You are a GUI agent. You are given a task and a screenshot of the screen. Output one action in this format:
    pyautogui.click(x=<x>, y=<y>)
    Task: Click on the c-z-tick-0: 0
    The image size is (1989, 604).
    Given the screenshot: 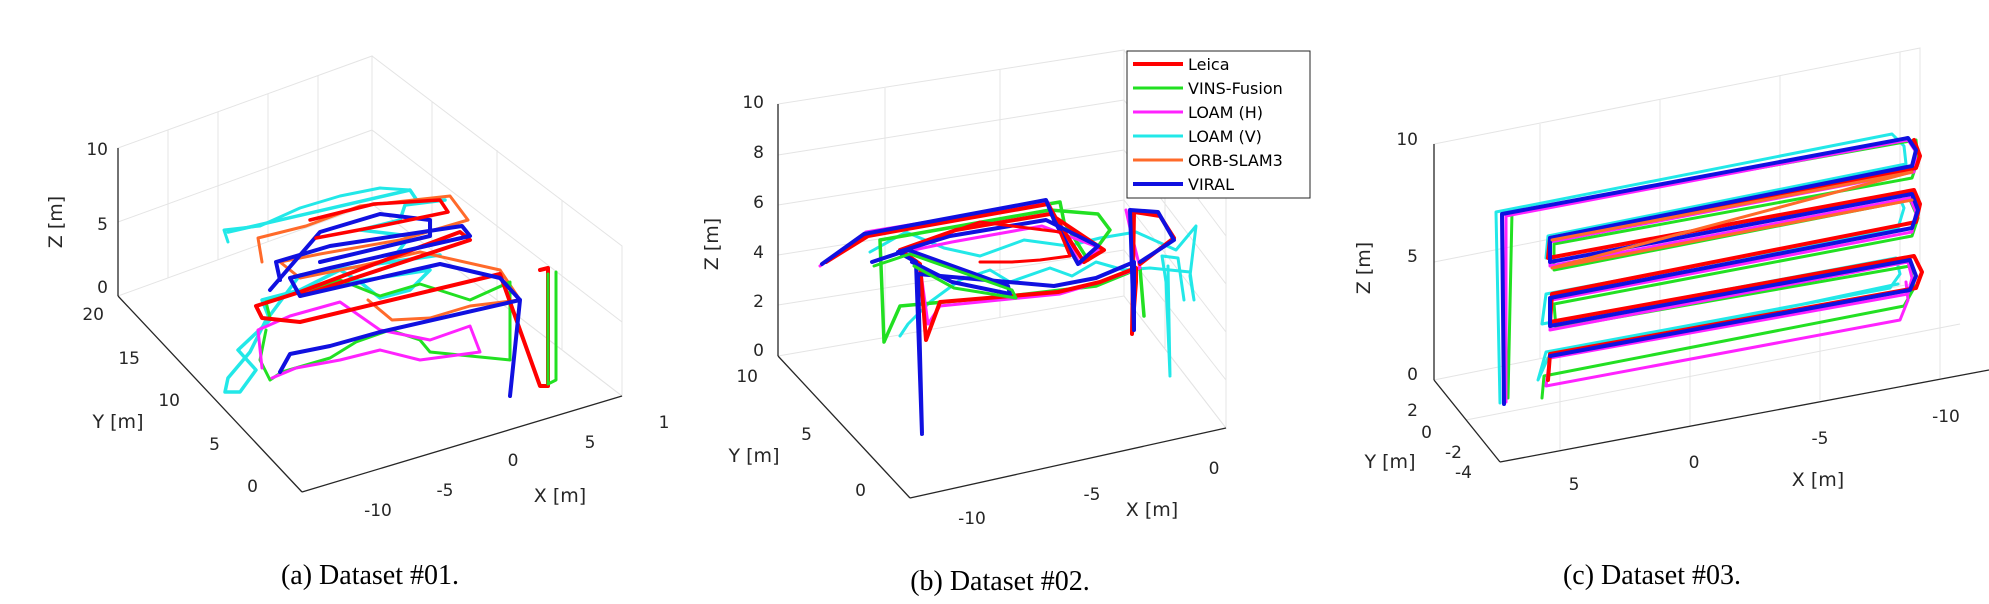 What is the action you would take?
    pyautogui.click(x=1412, y=375)
    